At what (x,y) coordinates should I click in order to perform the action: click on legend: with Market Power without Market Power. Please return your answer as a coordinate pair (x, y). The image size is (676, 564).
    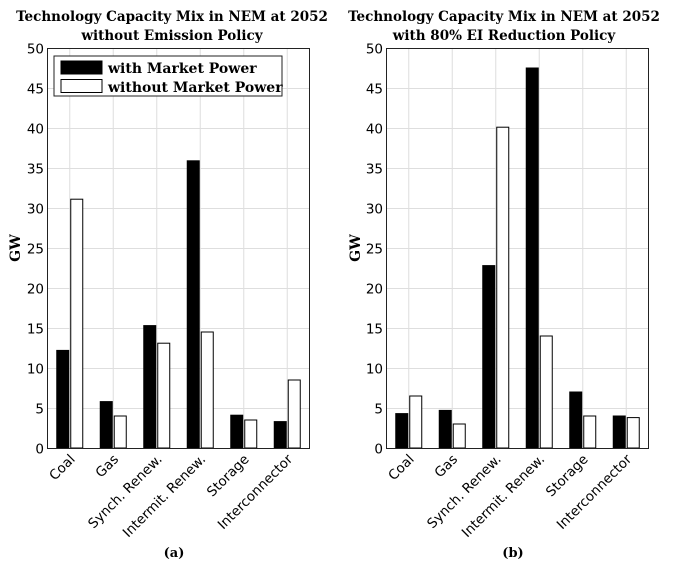
    Looking at the image, I should click on (168, 76).